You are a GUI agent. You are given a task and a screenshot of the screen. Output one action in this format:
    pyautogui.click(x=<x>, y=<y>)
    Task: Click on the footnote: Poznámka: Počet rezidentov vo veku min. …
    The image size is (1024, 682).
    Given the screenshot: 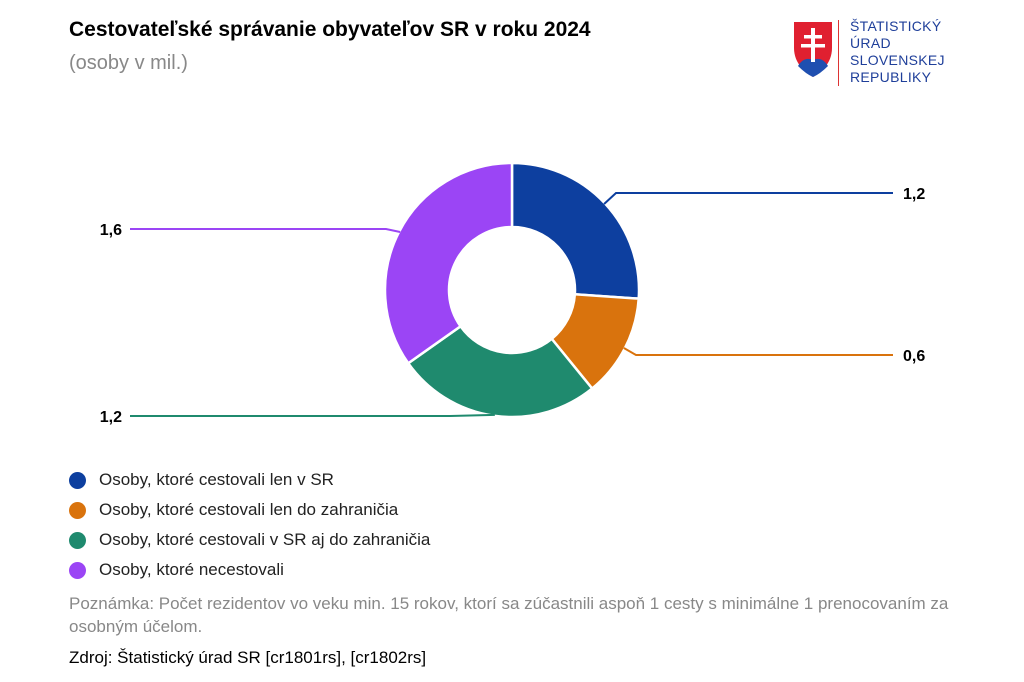 What is the action you would take?
    pyautogui.click(x=509, y=615)
    